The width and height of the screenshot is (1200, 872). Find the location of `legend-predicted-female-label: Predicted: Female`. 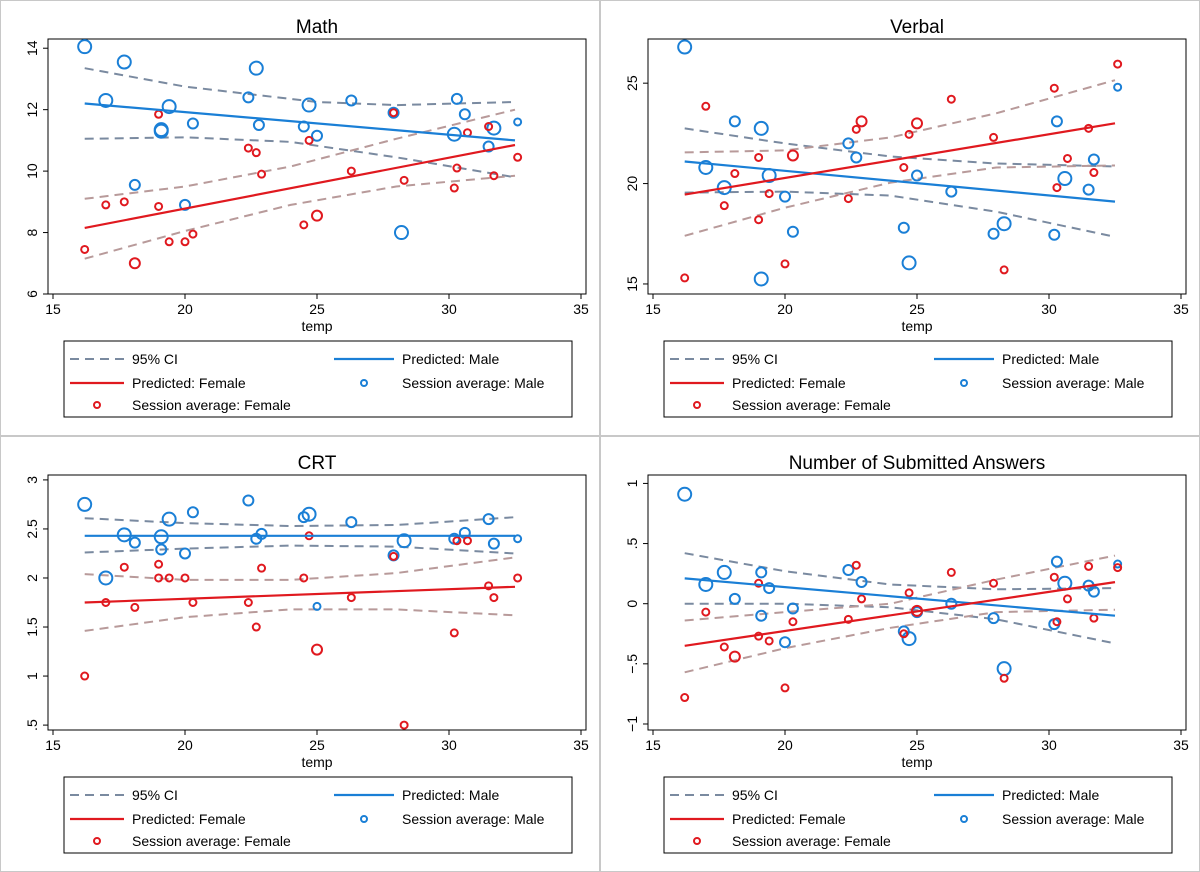

legend-predicted-female-label: Predicted: Female is located at coordinates (789, 383).